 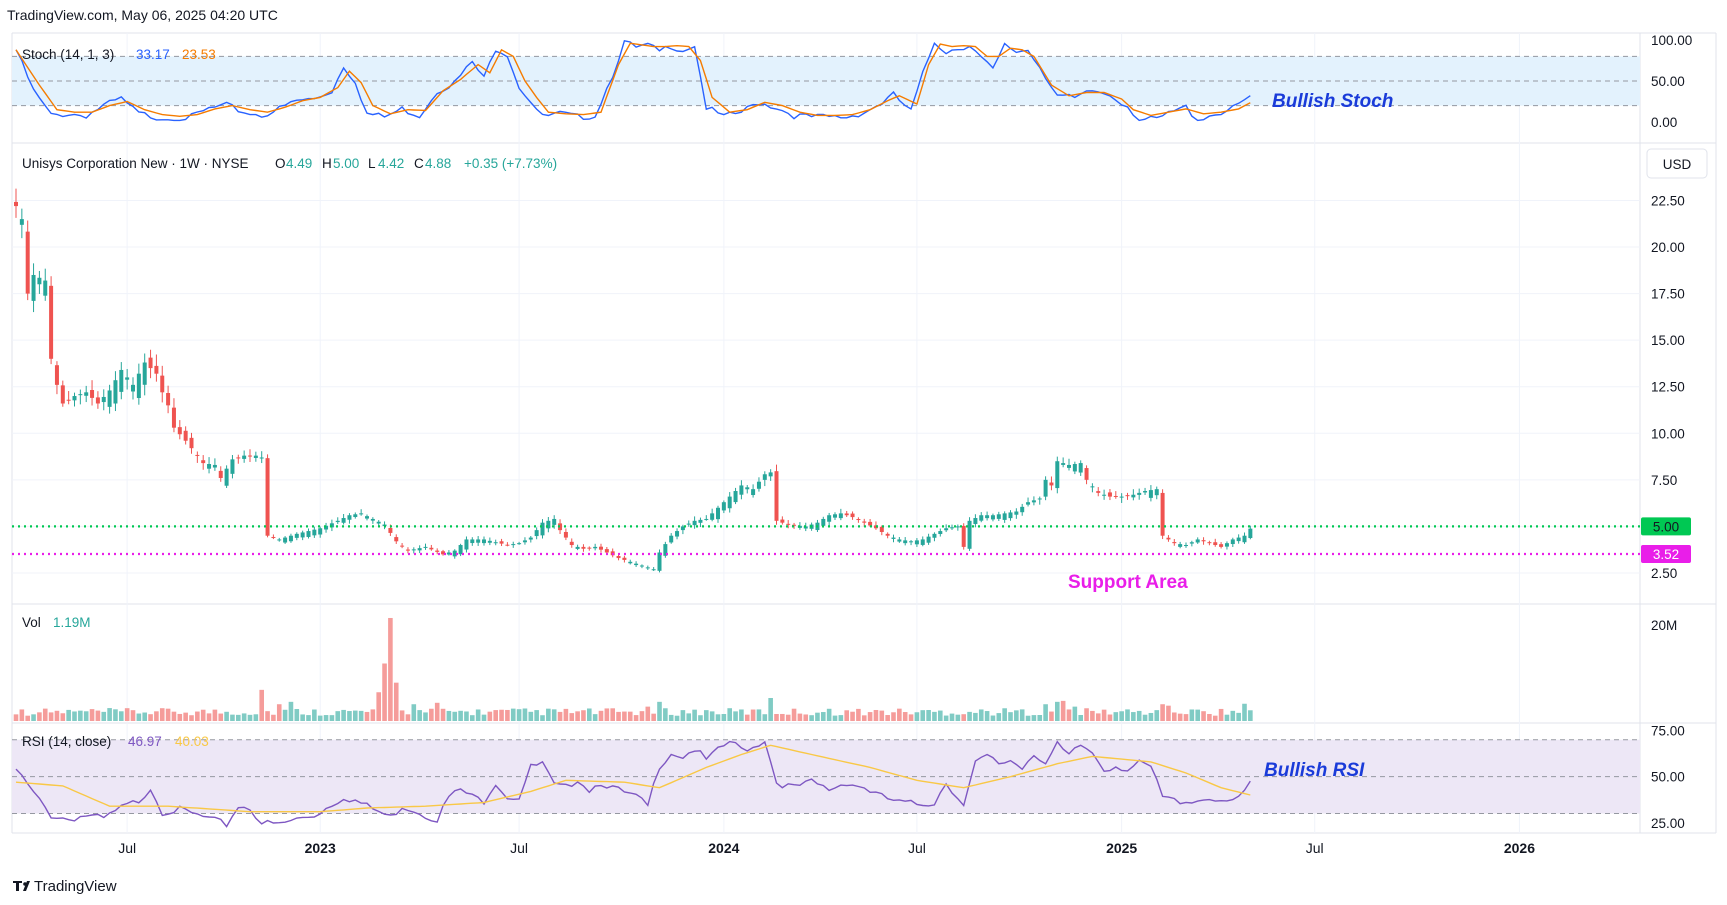 I want to click on rsi-y-tick: 75.00, so click(x=1668, y=731).